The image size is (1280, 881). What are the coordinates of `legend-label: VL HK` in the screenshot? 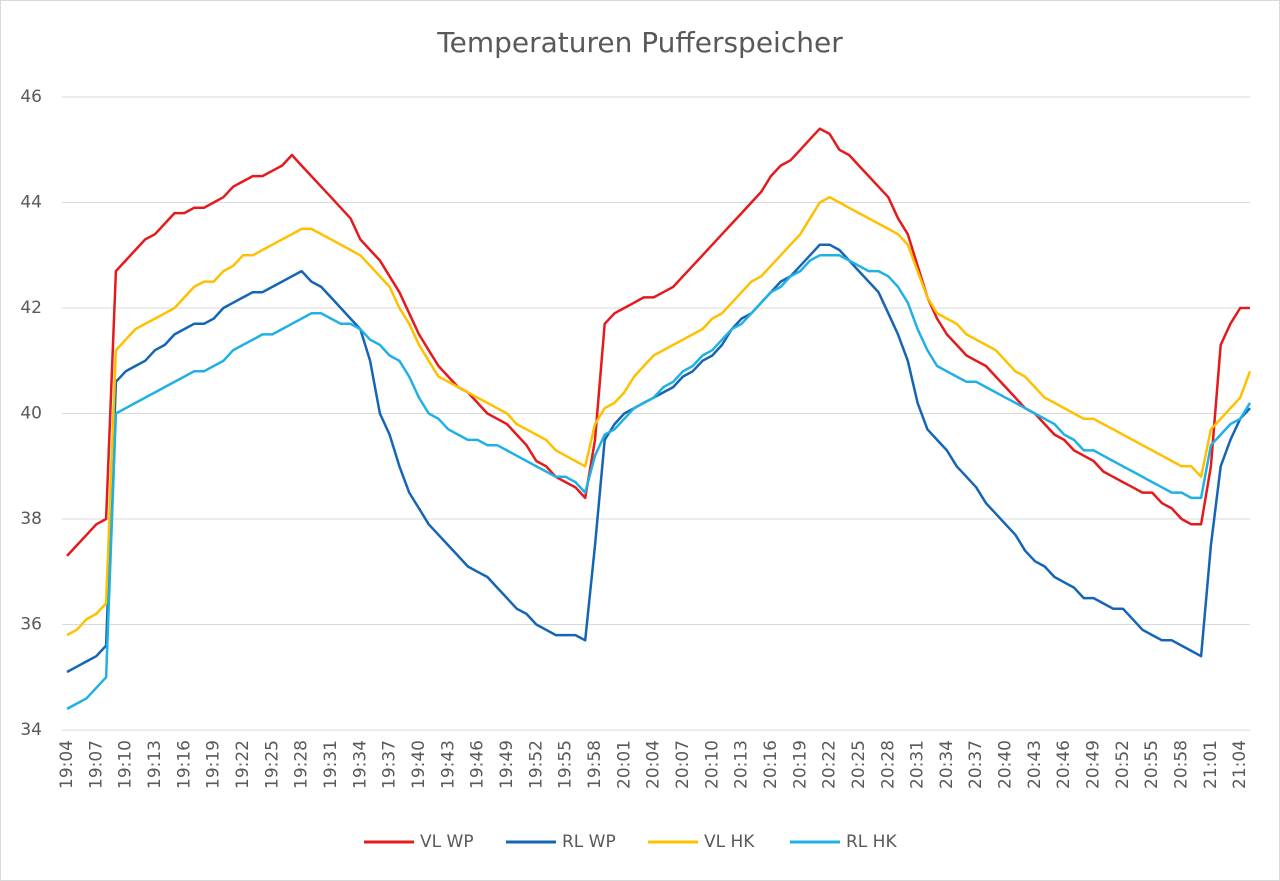 It's located at (729, 842).